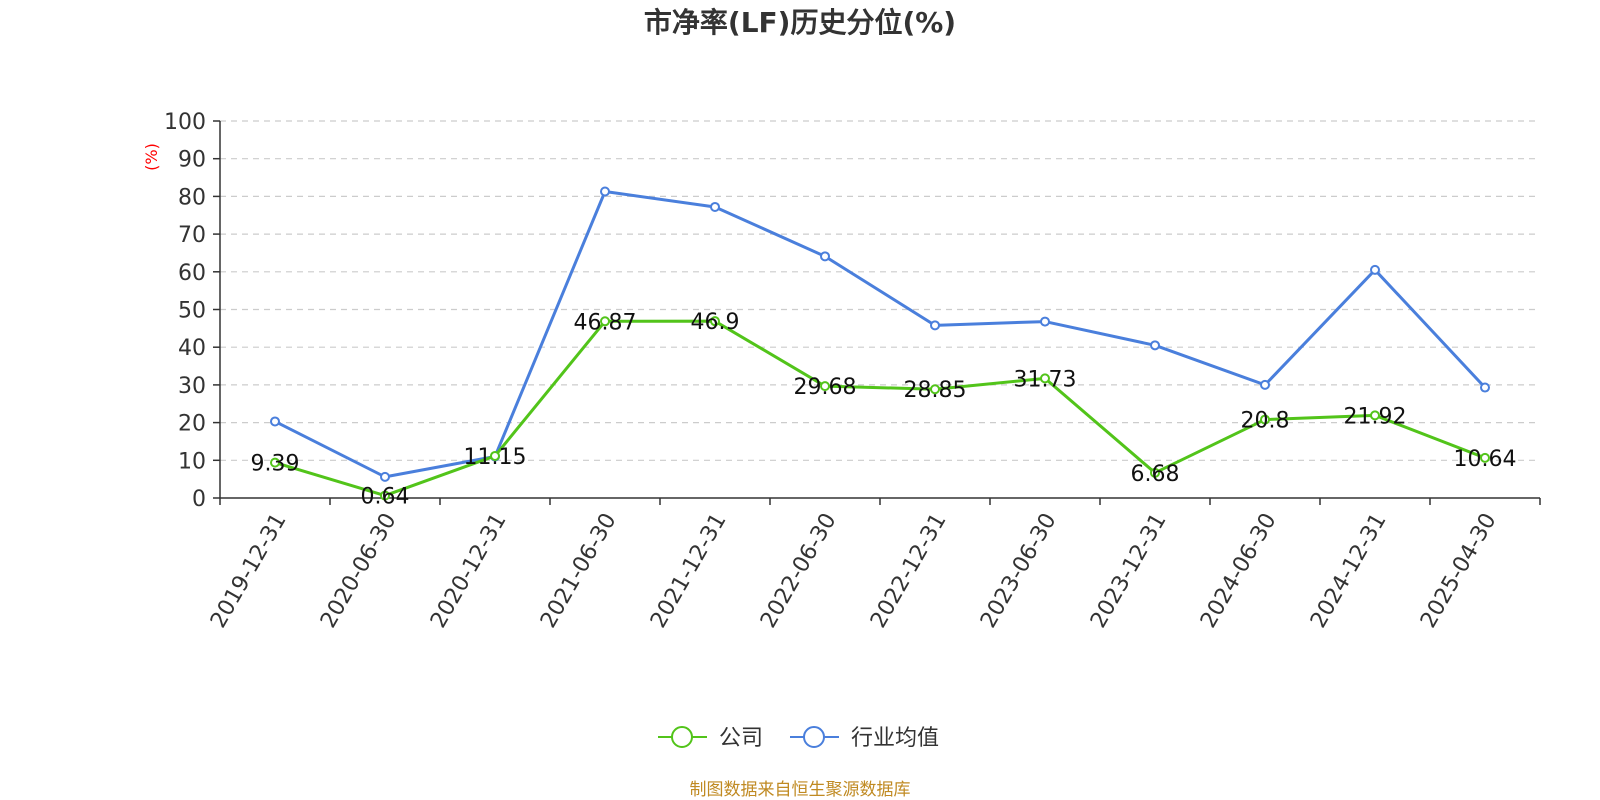 This screenshot has height=800, width=1600. I want to click on data-label: 21.92, so click(1375, 416).